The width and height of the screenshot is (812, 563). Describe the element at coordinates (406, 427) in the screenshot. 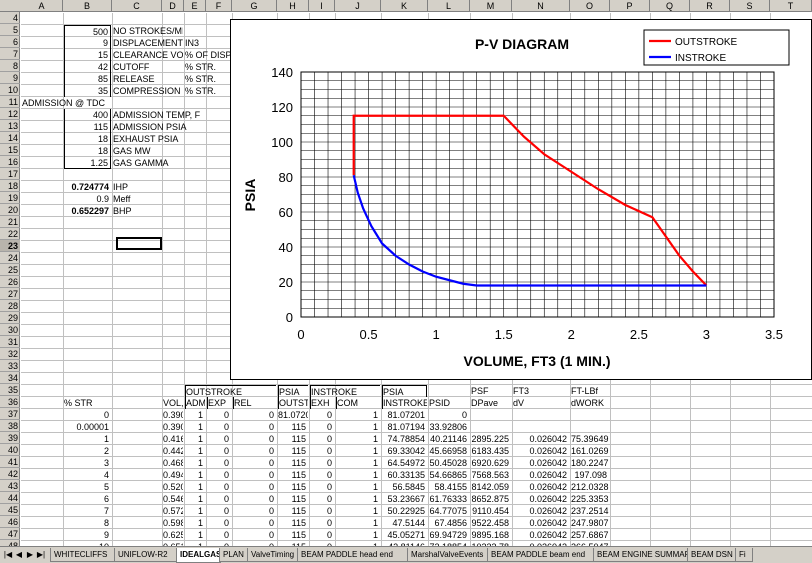

I see `table-cell: 81.07194` at that location.